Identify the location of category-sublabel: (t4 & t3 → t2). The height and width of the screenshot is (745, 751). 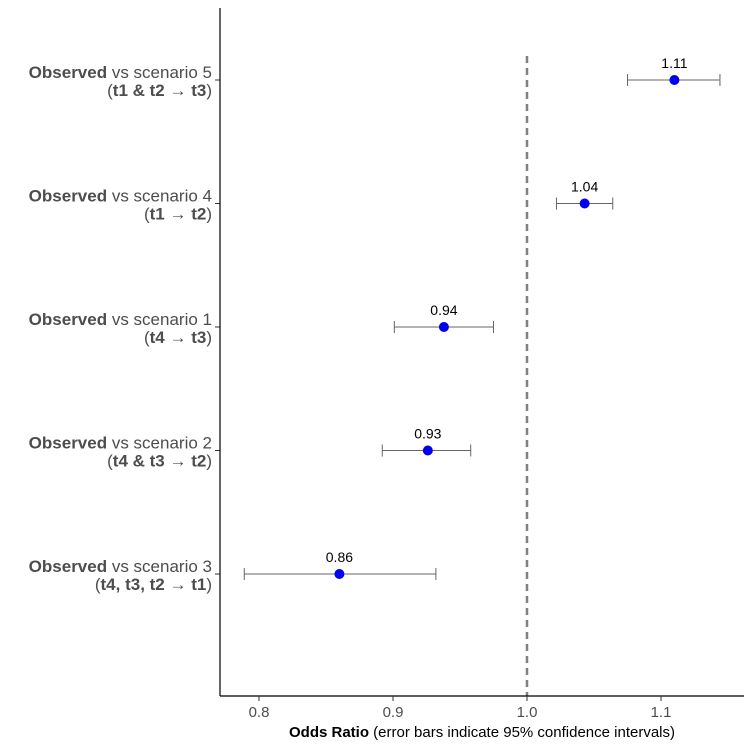
(159, 461).